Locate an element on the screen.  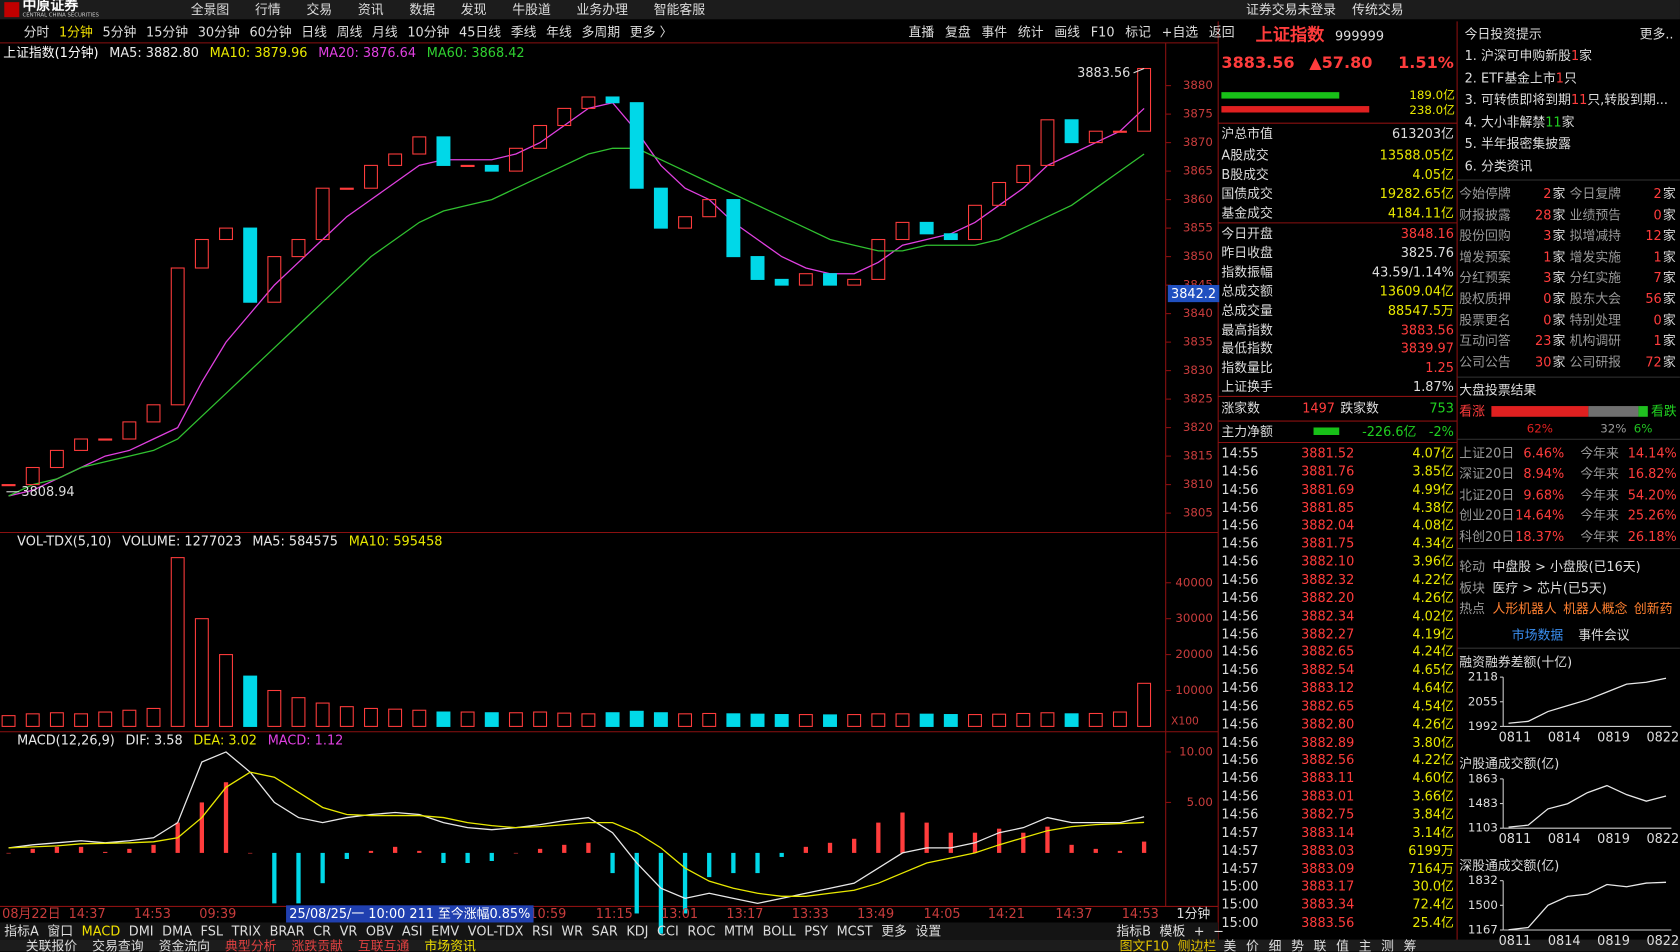
menu-item: 牛股道 is located at coordinates (531, 10).